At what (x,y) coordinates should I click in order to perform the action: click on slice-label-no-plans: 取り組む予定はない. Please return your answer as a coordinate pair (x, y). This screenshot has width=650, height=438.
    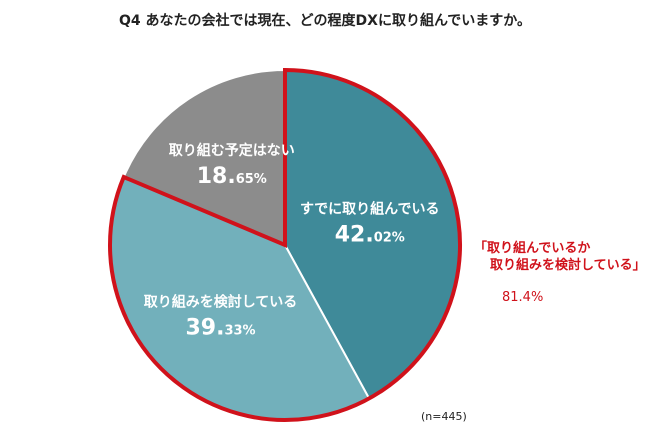
    Looking at the image, I should click on (232, 150).